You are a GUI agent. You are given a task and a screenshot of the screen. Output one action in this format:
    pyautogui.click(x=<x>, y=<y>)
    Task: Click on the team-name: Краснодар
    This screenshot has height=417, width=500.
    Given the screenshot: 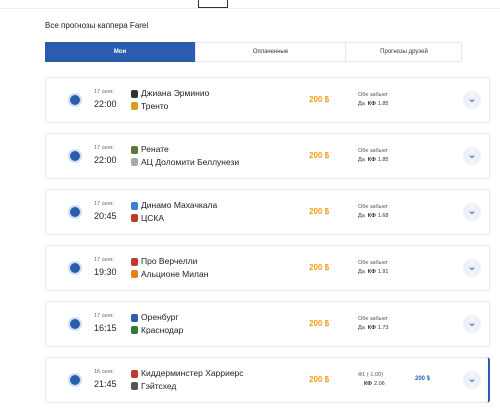 What is the action you would take?
    pyautogui.click(x=162, y=330)
    